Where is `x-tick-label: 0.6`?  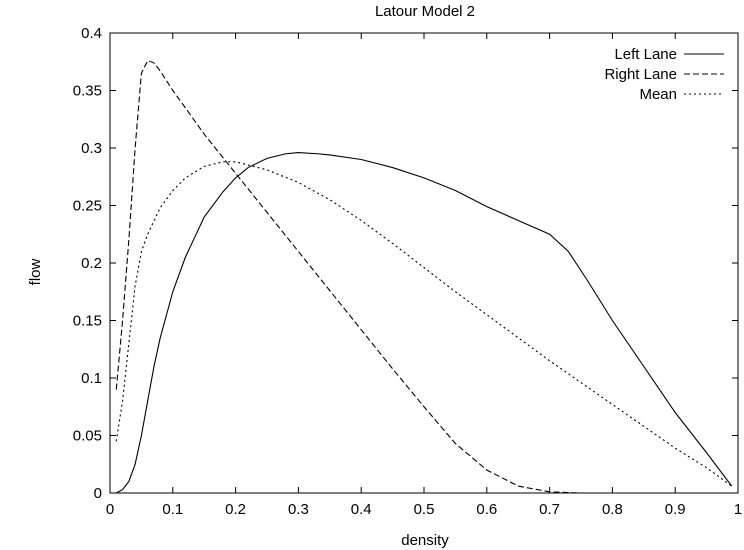 x-tick-label: 0.6 is located at coordinates (486, 509).